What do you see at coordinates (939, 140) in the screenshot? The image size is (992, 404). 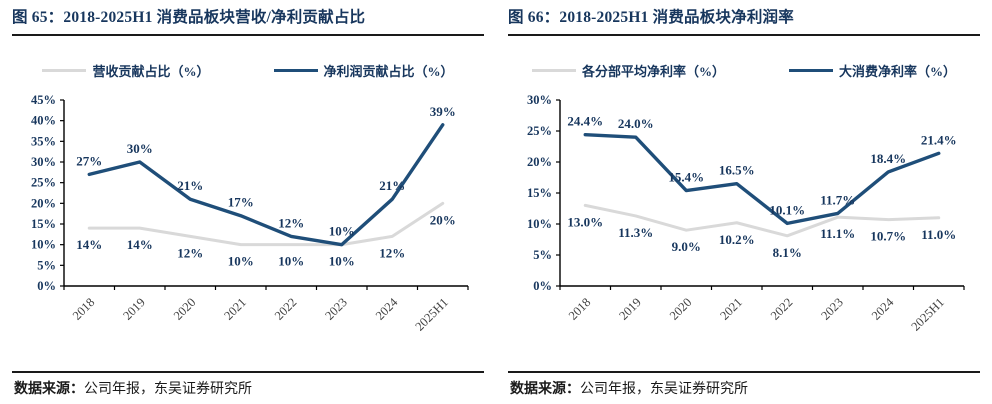 I see `svg-text: 21.4%` at bounding box center [939, 140].